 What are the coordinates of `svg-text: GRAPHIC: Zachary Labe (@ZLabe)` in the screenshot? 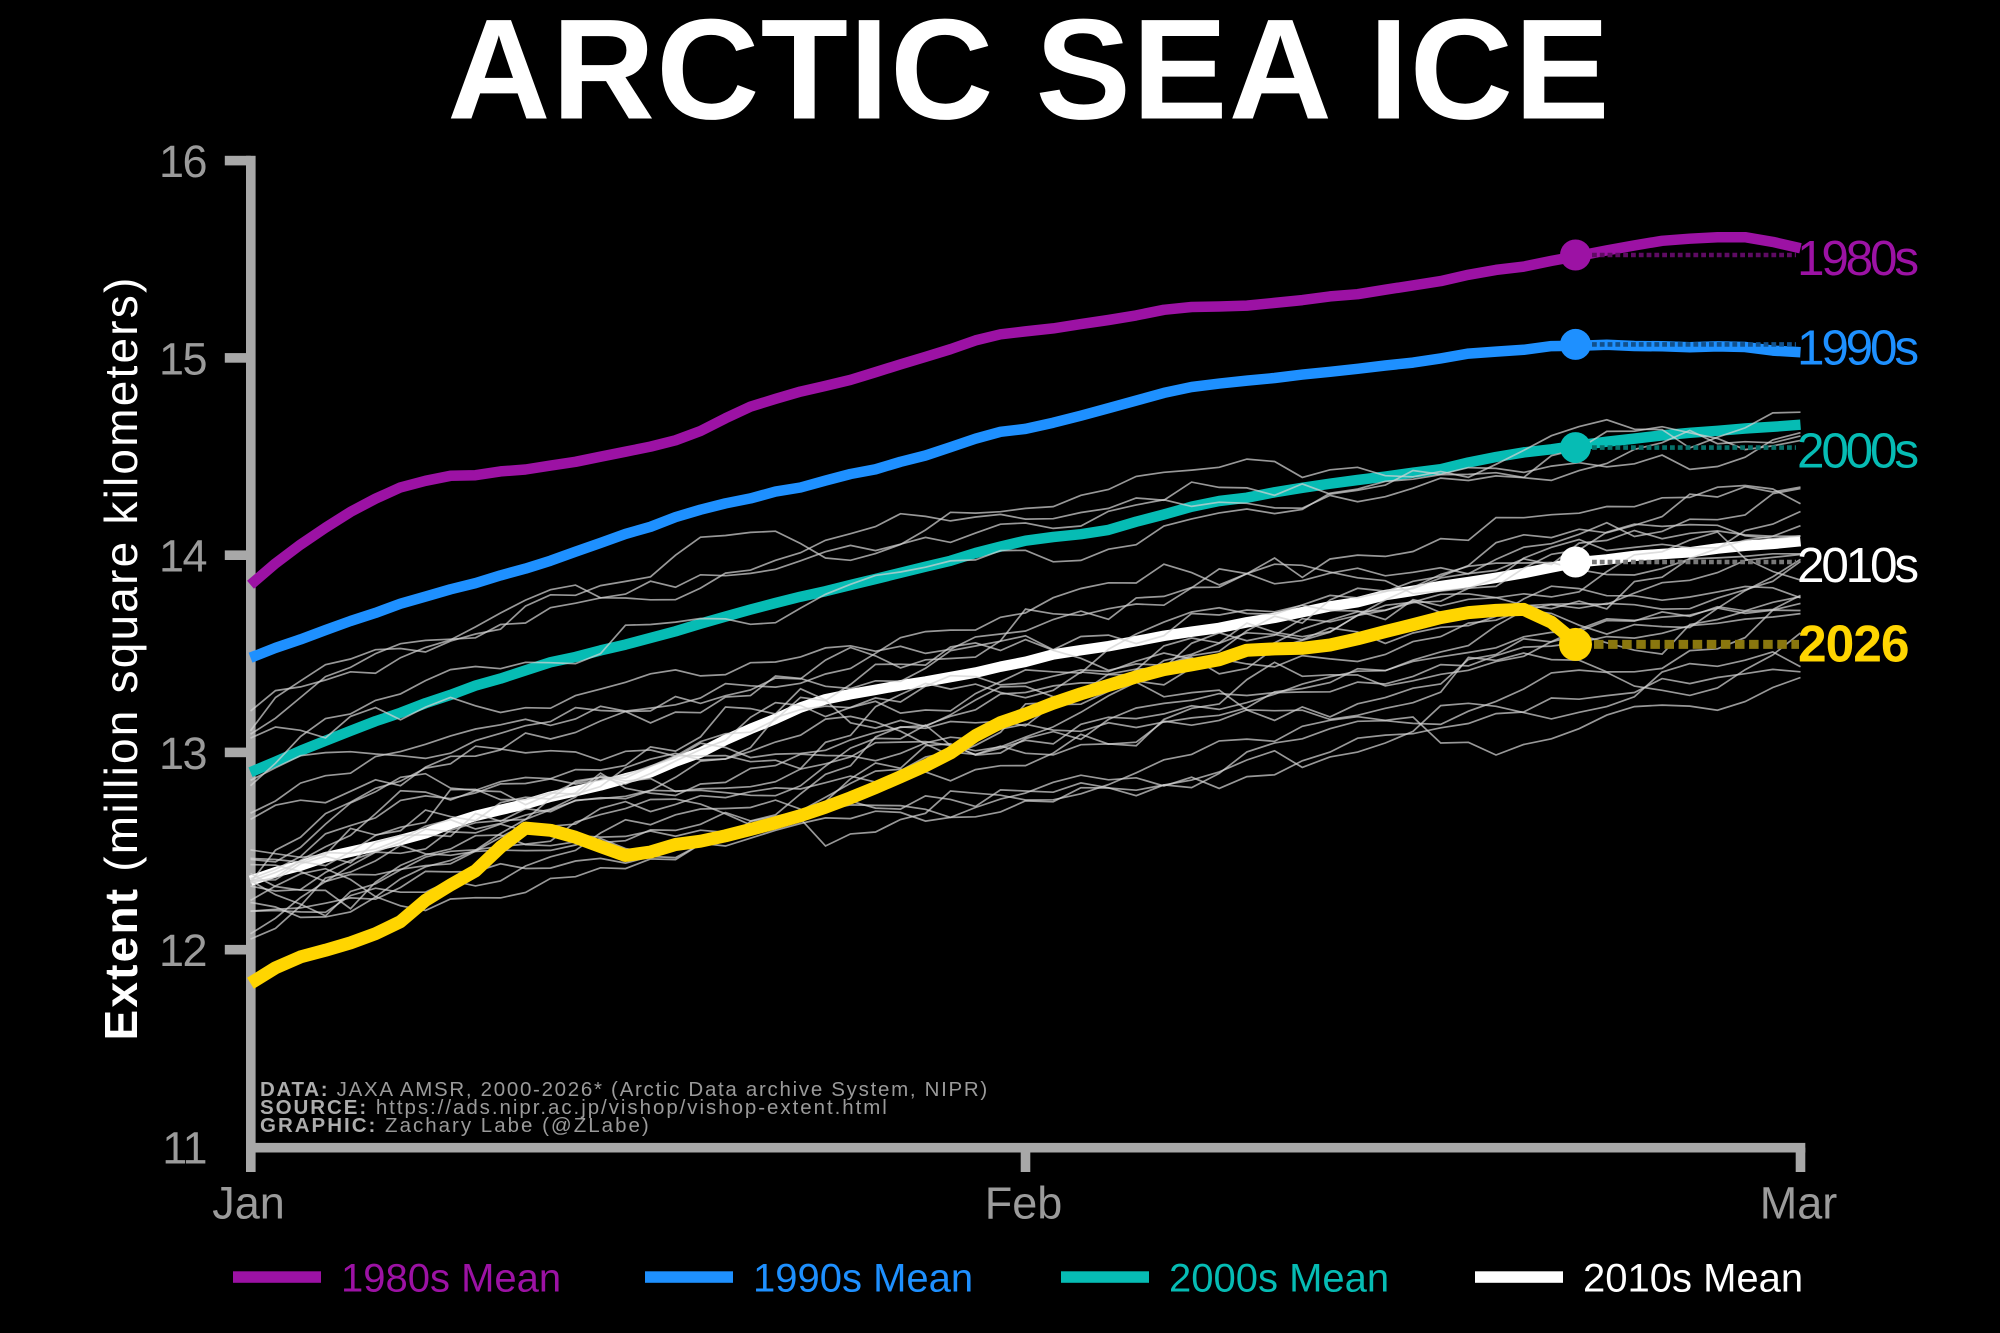 It's located at (455, 1125).